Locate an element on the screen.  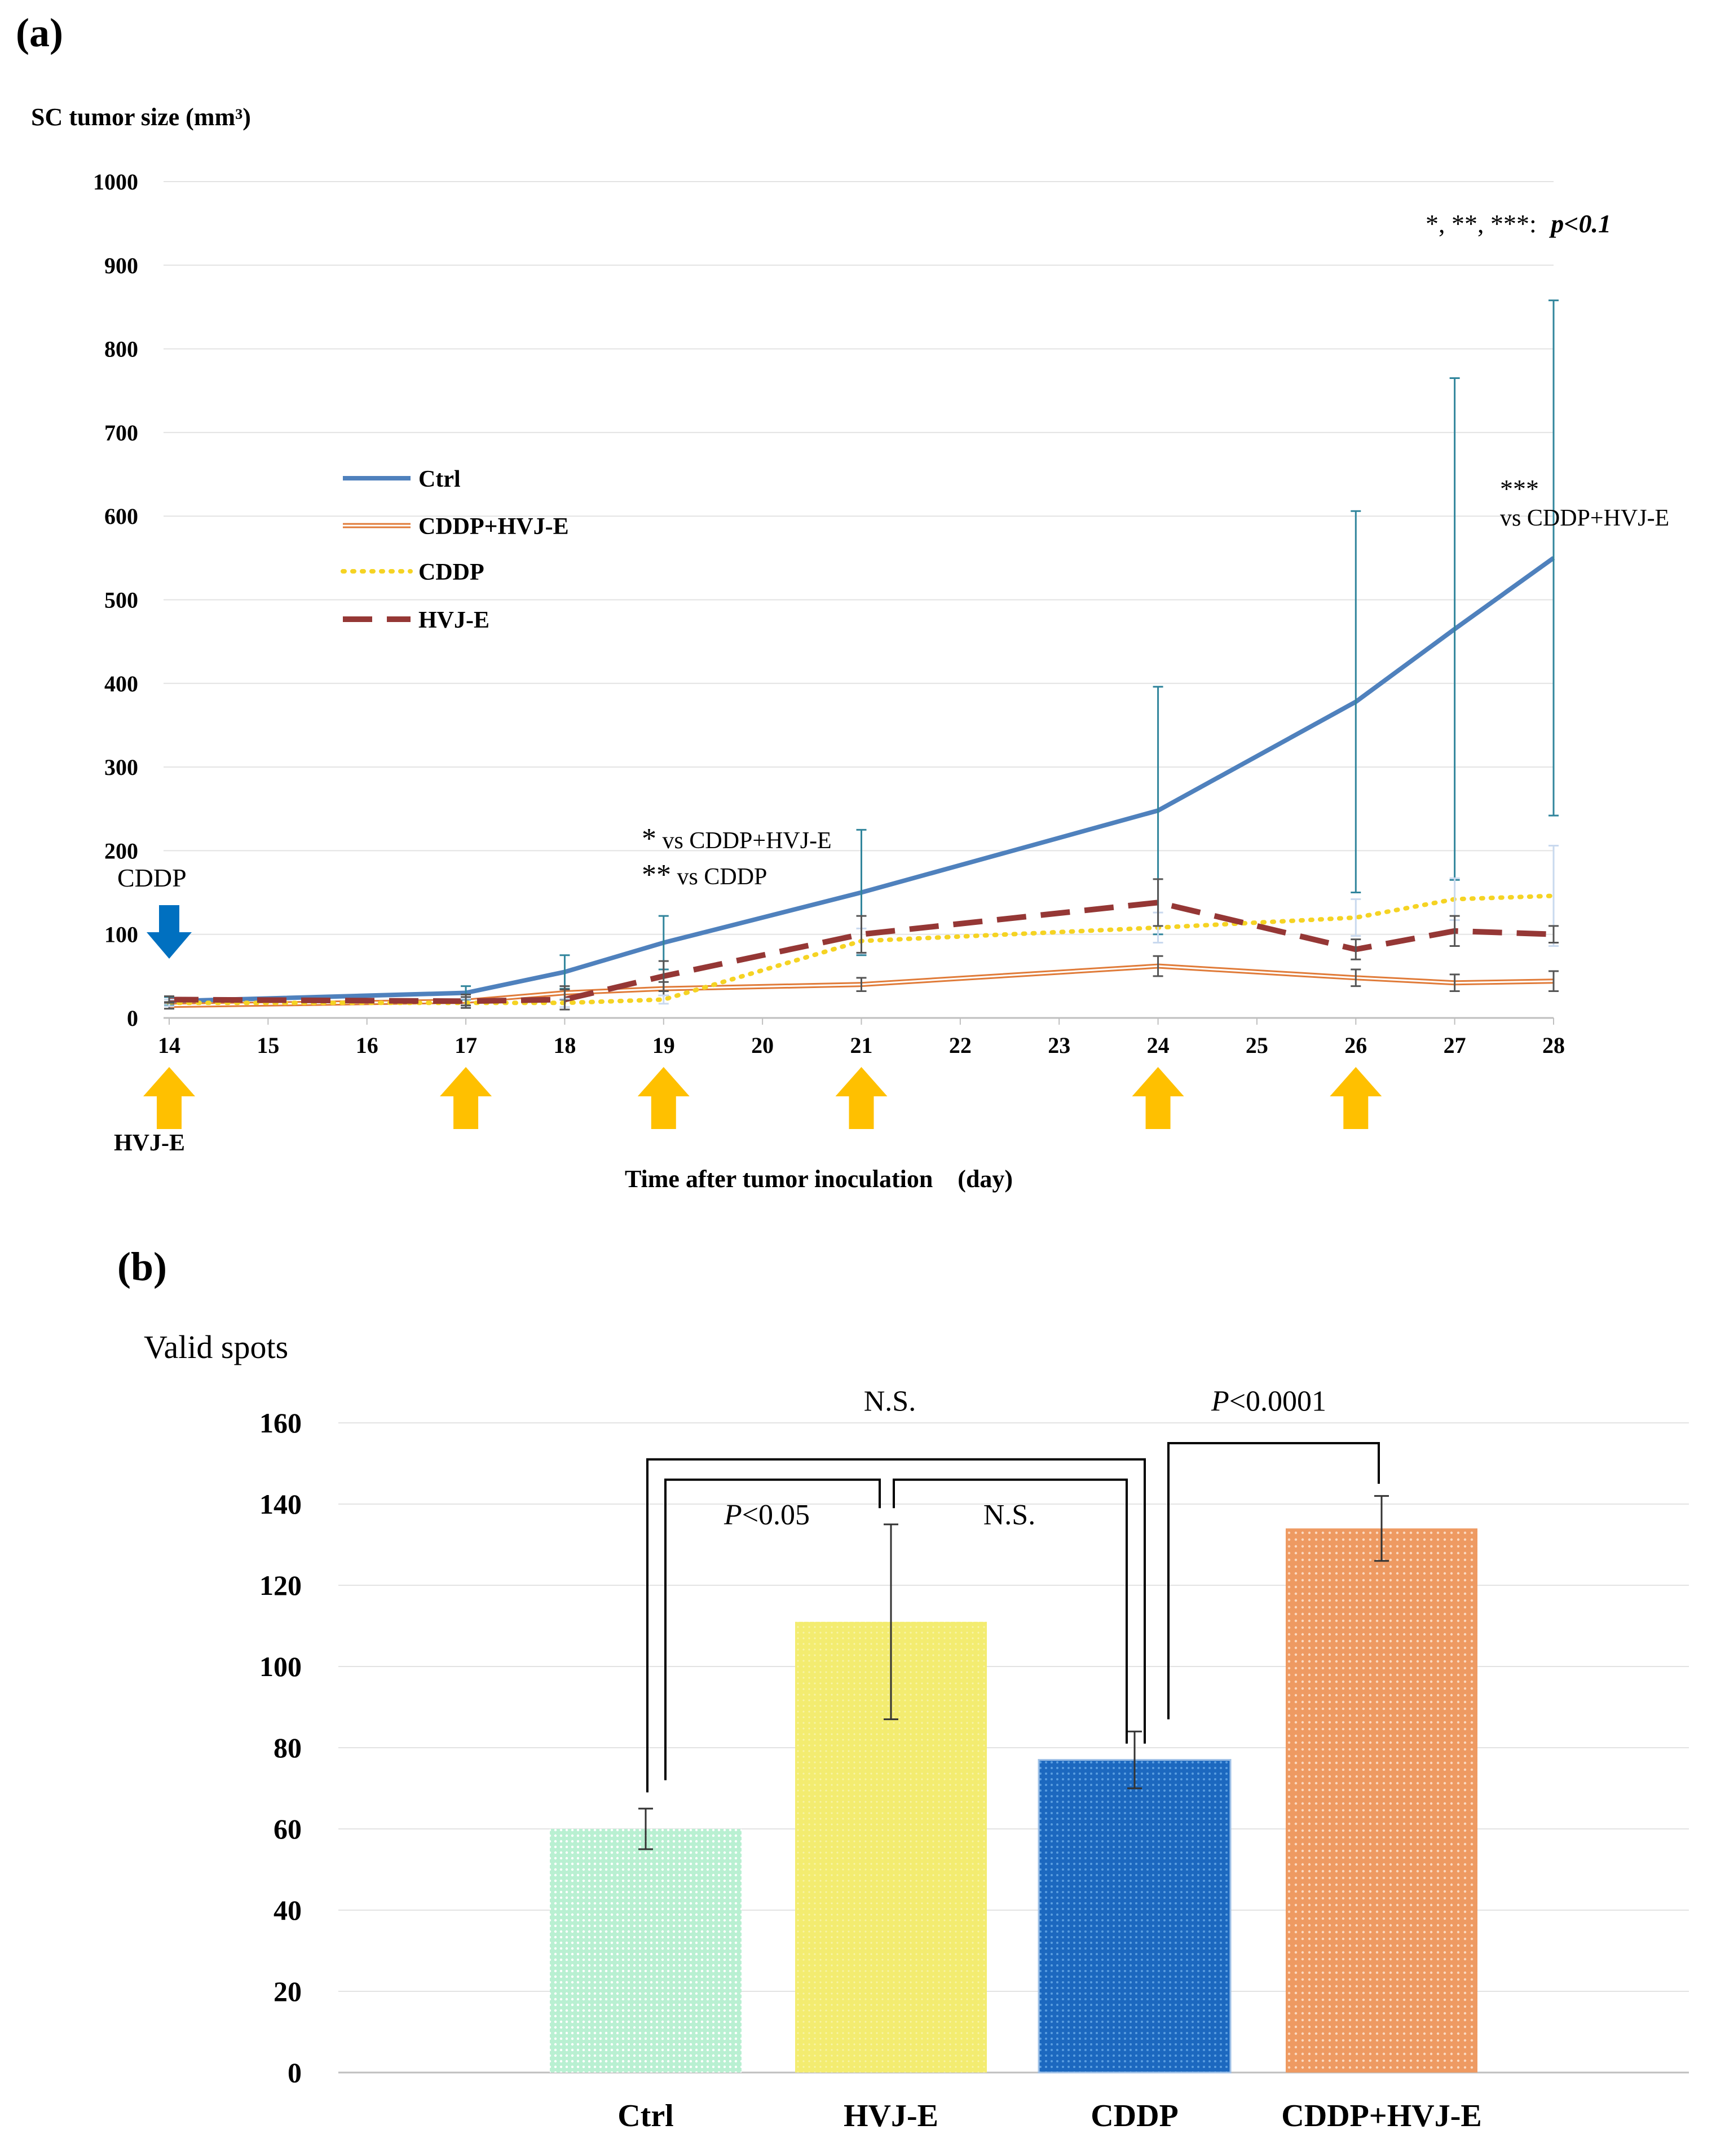
x-tick-label-bar_cddp: CDDP is located at coordinates (1135, 2115).